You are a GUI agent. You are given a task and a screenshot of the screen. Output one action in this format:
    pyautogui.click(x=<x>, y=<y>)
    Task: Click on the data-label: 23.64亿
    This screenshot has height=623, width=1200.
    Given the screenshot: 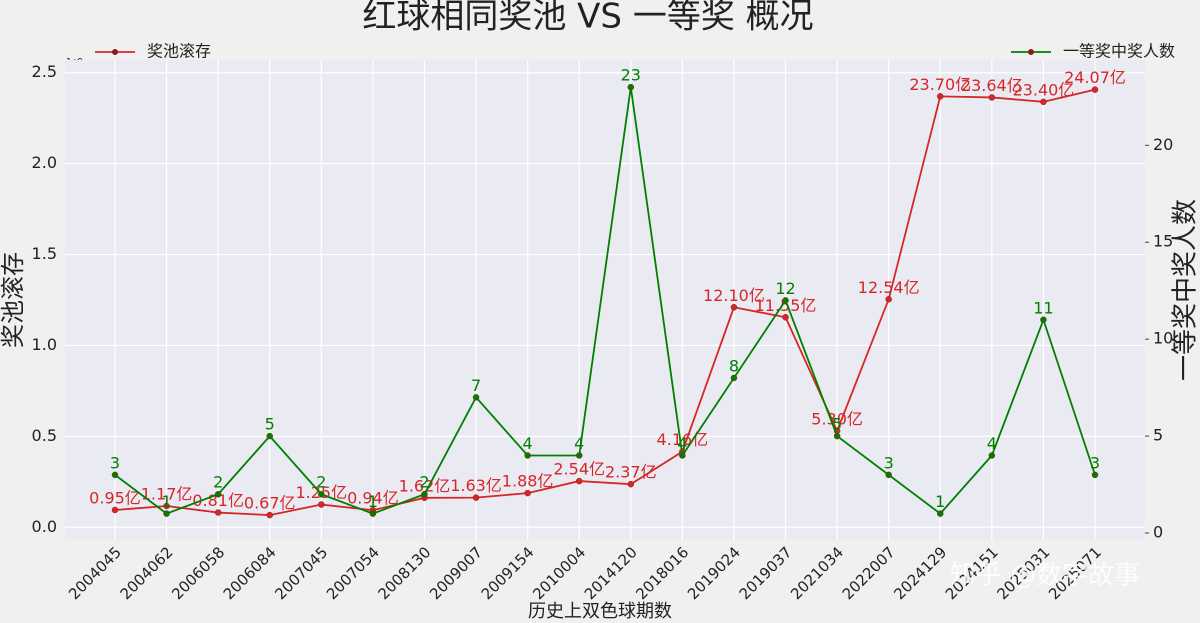 What is the action you would take?
    pyautogui.click(x=992, y=85)
    